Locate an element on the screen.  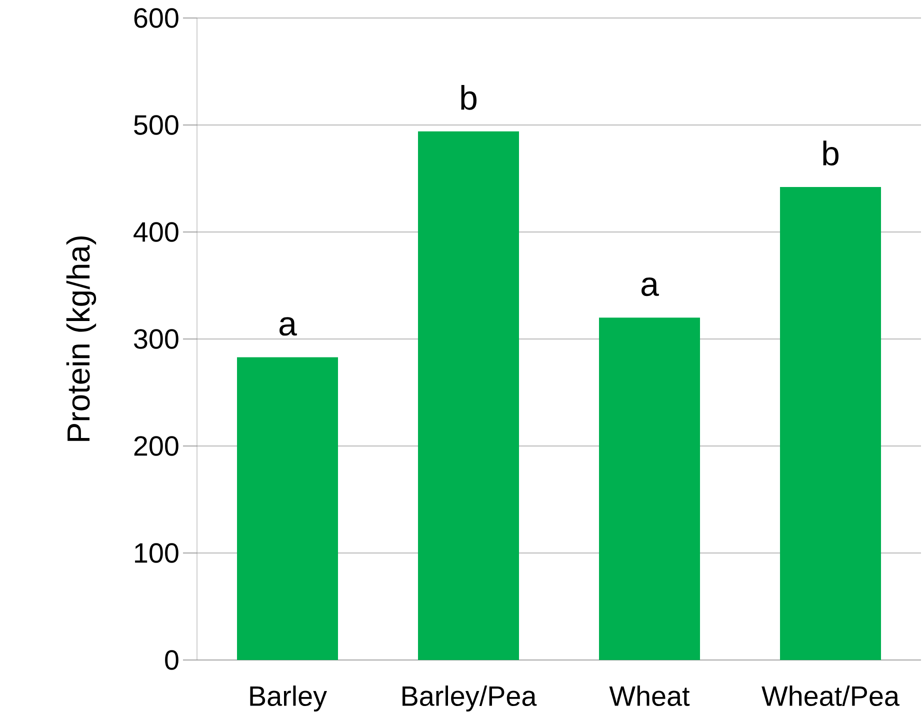
y-tick-label: 600 is located at coordinates (156, 18).